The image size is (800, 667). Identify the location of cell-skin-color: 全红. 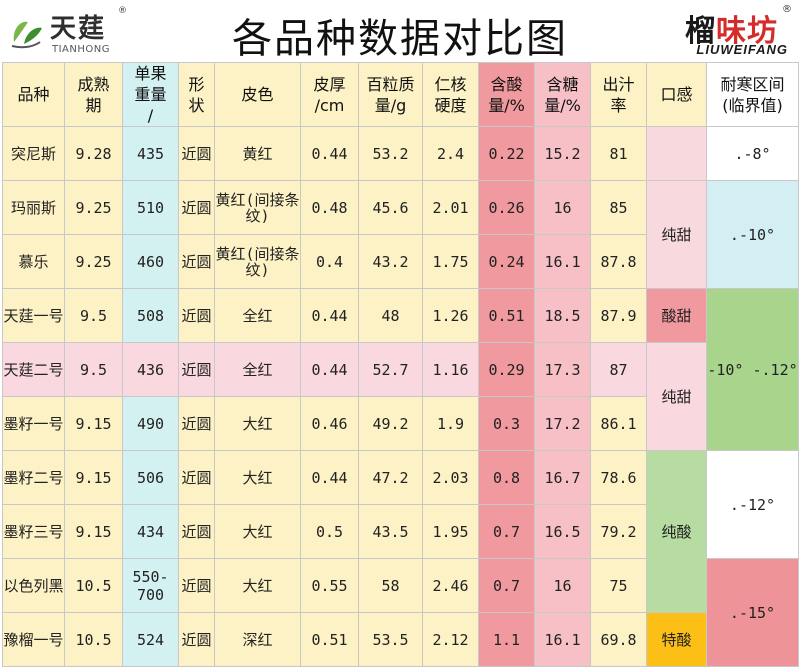
(257, 315).